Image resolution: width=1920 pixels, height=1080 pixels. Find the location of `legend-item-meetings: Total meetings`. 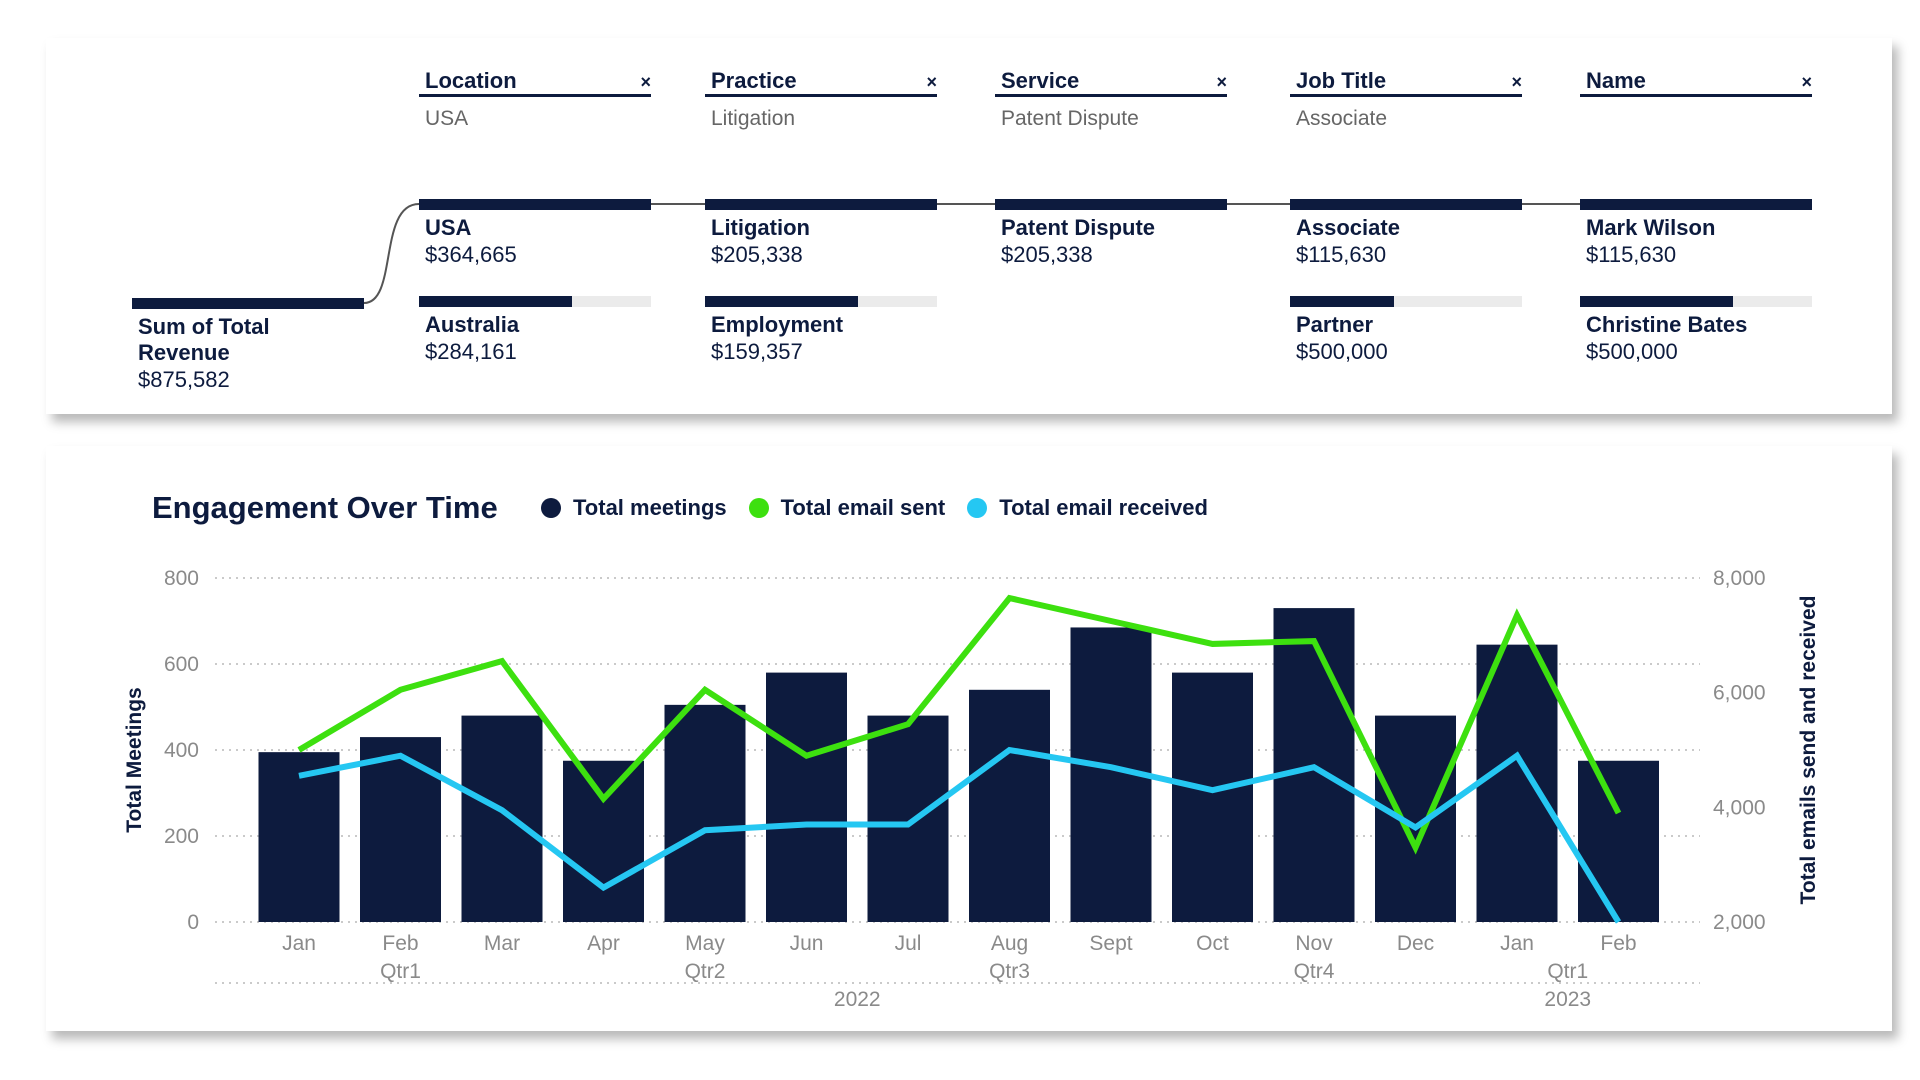

legend-item-meetings: Total meetings is located at coordinates (634, 508).